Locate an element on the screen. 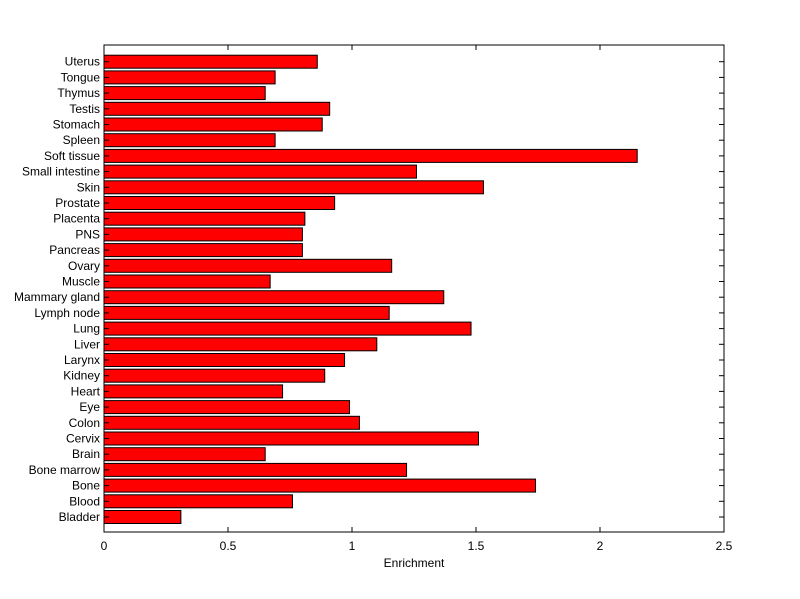 The image size is (800, 599). bar-colon is located at coordinates (231, 422).